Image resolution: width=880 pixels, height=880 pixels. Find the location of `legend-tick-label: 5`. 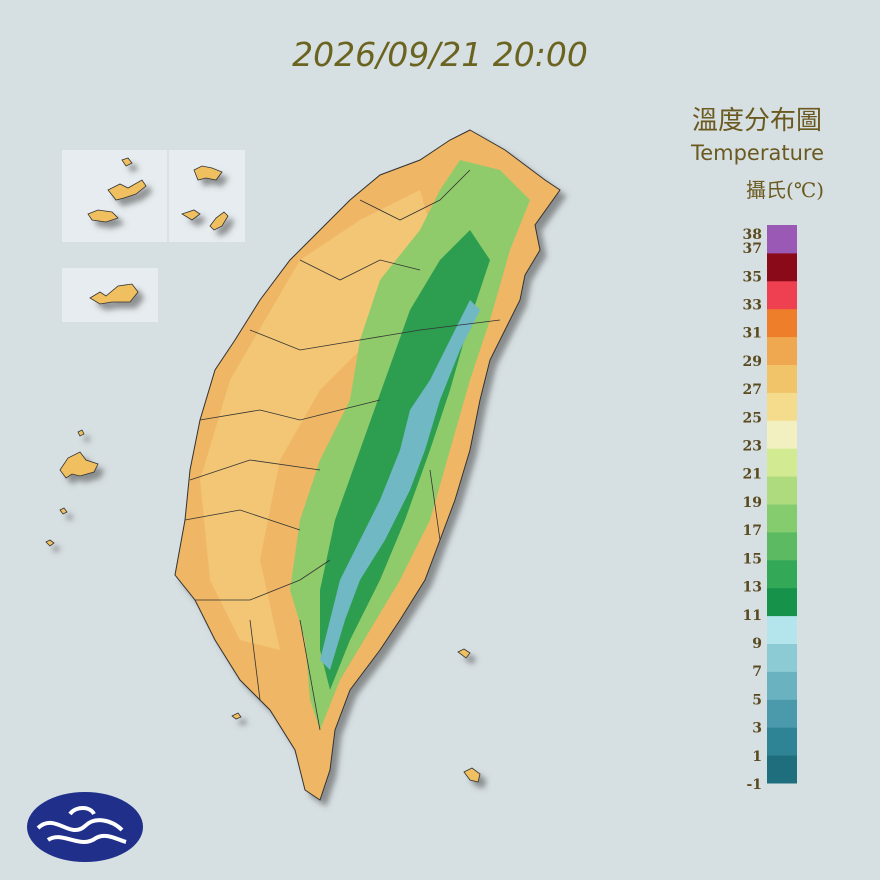

legend-tick-label: 5 is located at coordinates (757, 700).